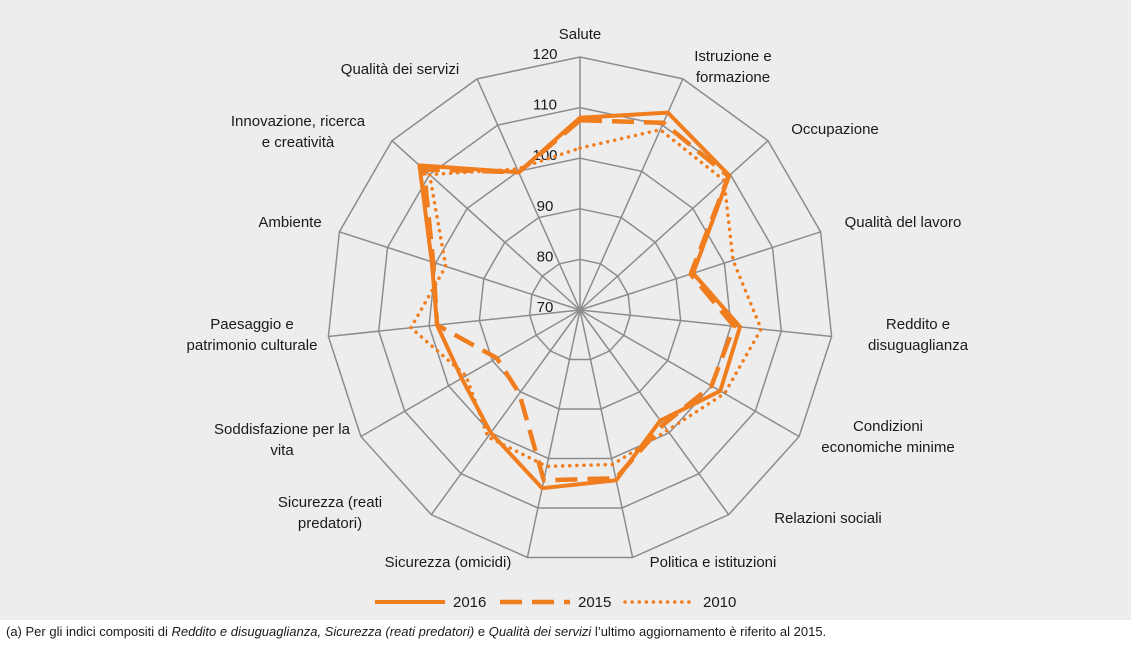 The height and width of the screenshot is (656, 1131). Describe the element at coordinates (282, 429) in the screenshot. I see `category-label: Soddisfazione per la` at that location.